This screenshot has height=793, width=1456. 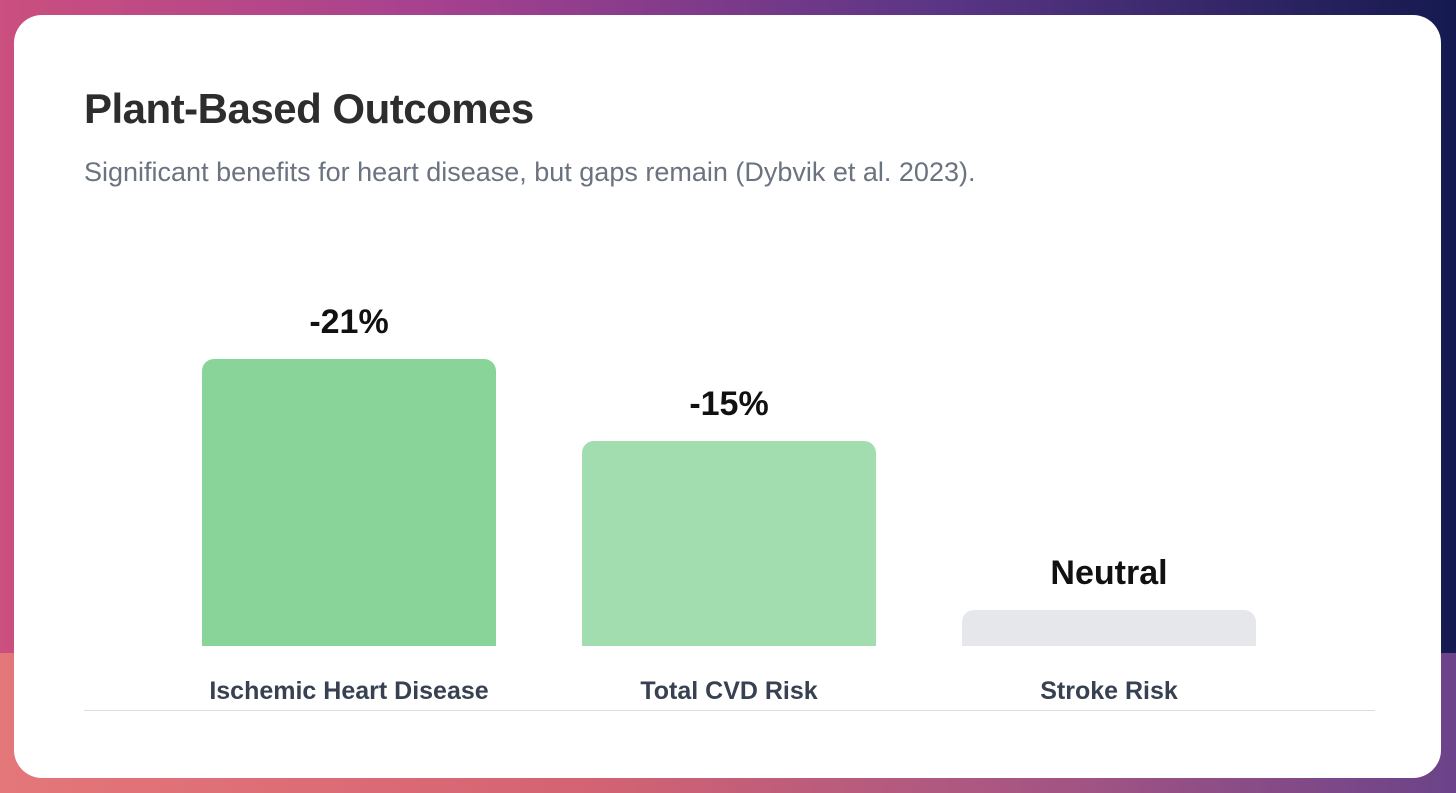 I want to click on bar-value-label: -15%, so click(x=729, y=404).